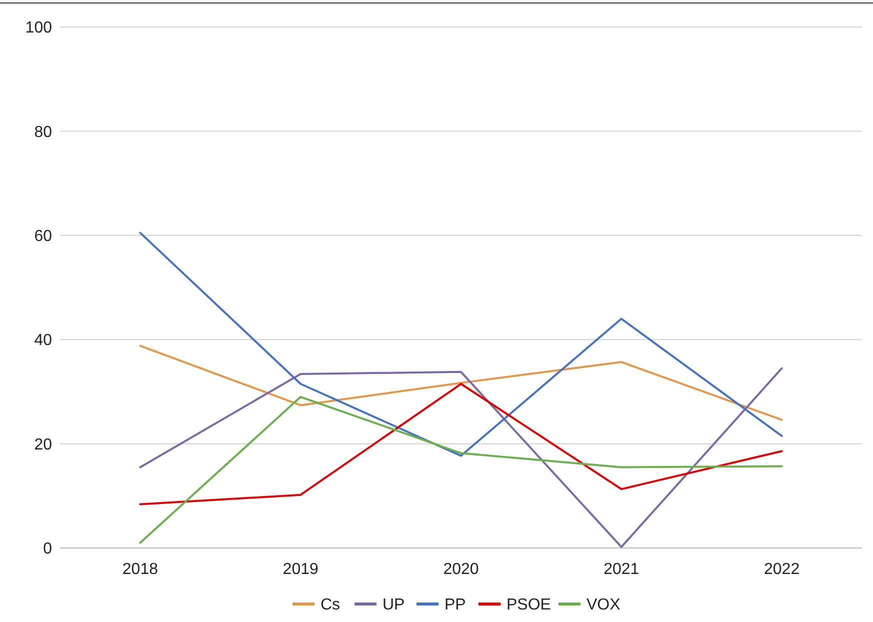  Describe the element at coordinates (38, 28) in the screenshot. I see `y-tick-label: 100` at that location.